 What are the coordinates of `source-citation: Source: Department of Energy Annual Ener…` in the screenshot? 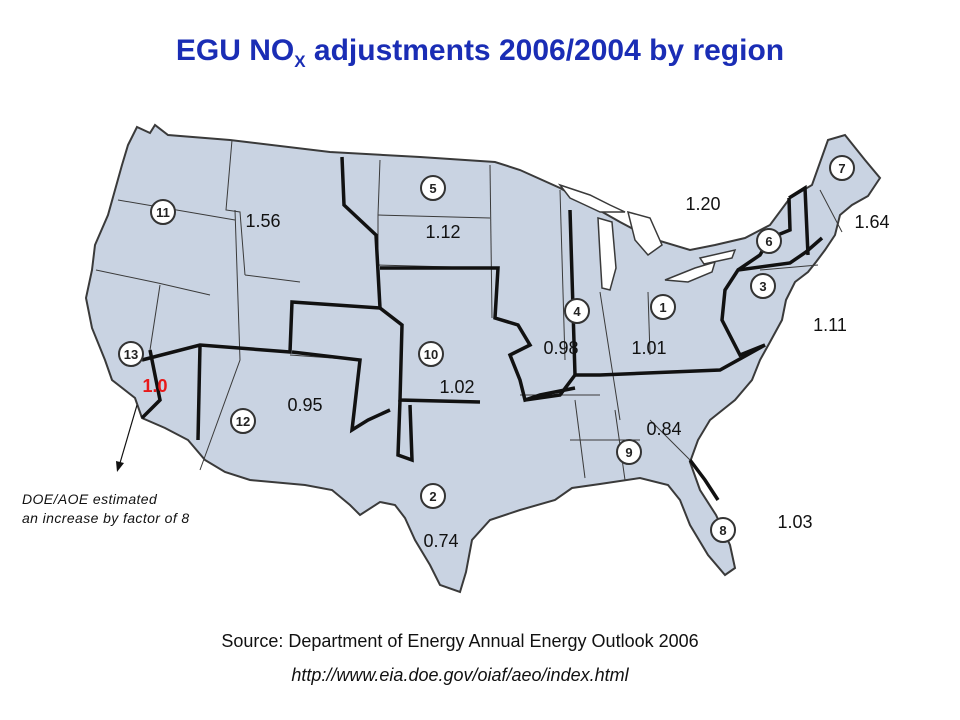 It's located at (460, 641).